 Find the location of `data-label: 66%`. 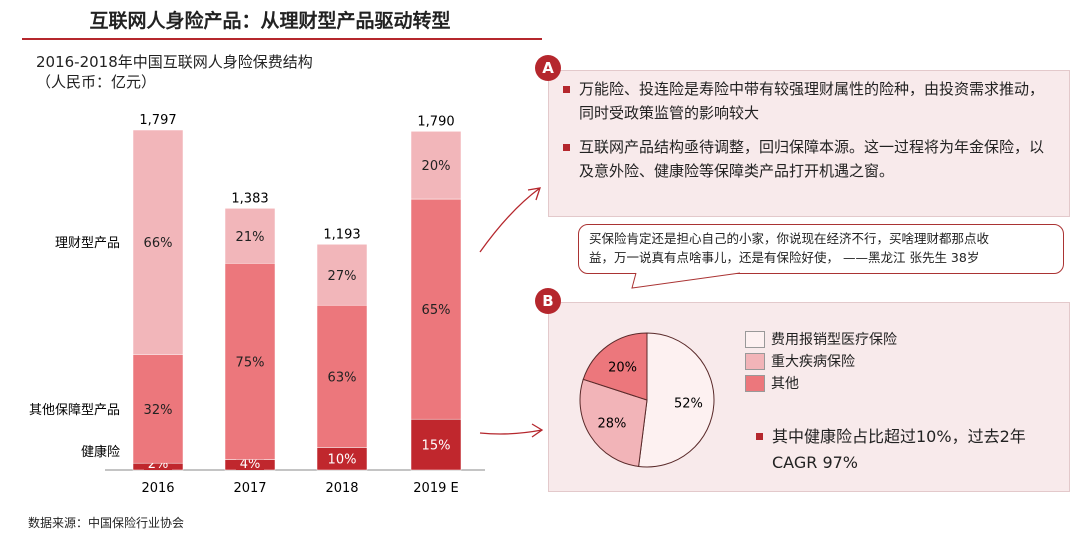

data-label: 66% is located at coordinates (158, 243).